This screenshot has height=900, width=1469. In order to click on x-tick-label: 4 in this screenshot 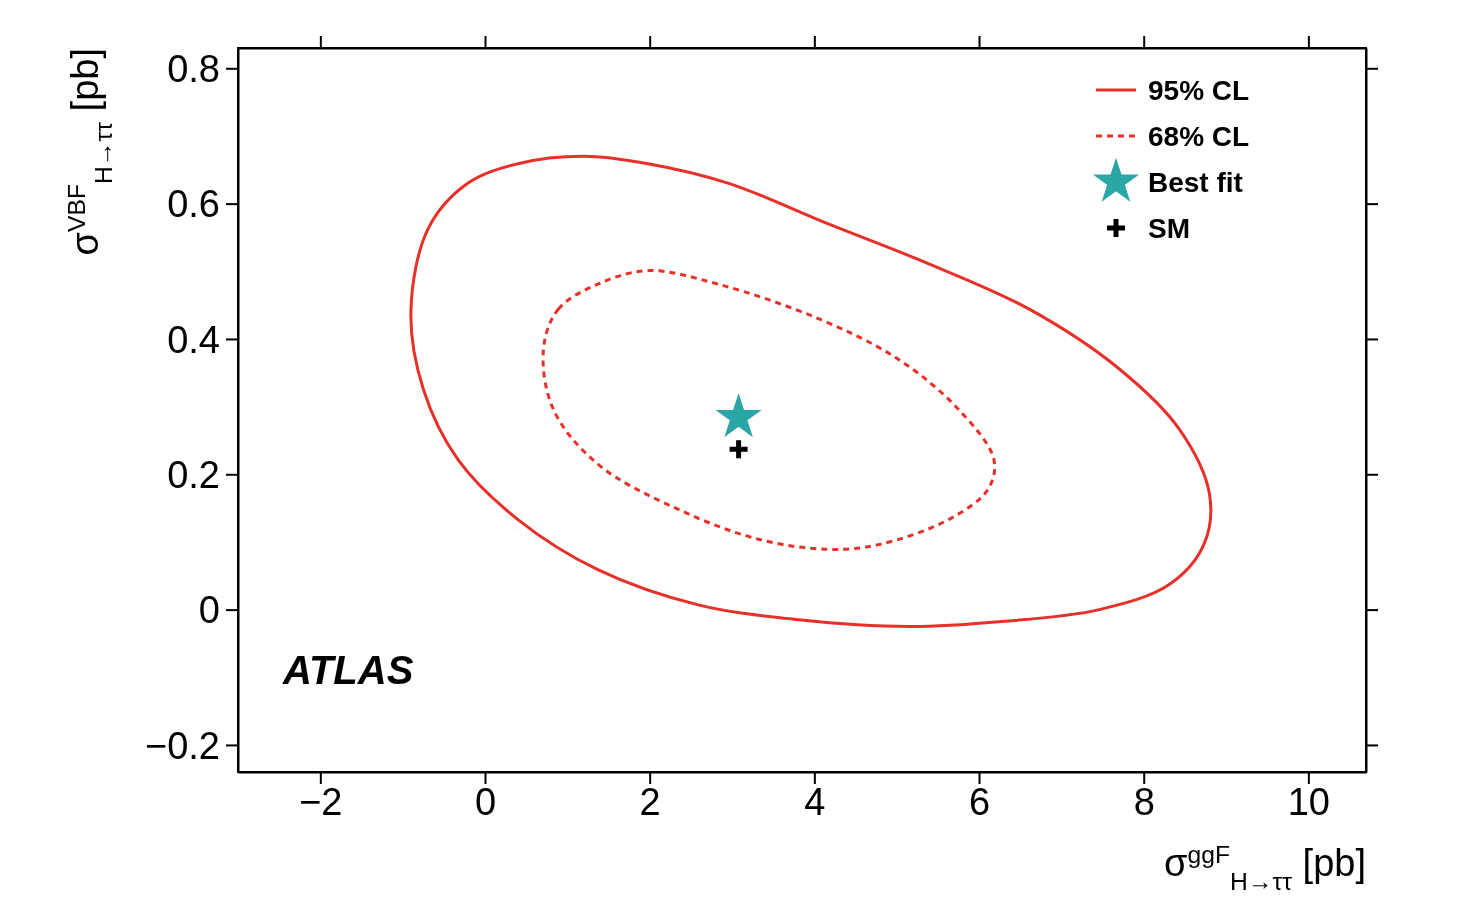, I will do `click(815, 801)`.